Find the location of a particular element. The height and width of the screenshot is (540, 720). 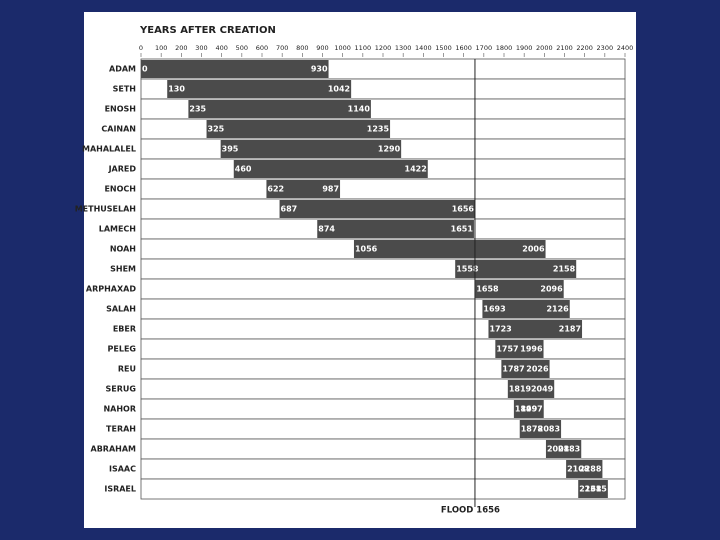

end-label: 930 is located at coordinates (319, 69).